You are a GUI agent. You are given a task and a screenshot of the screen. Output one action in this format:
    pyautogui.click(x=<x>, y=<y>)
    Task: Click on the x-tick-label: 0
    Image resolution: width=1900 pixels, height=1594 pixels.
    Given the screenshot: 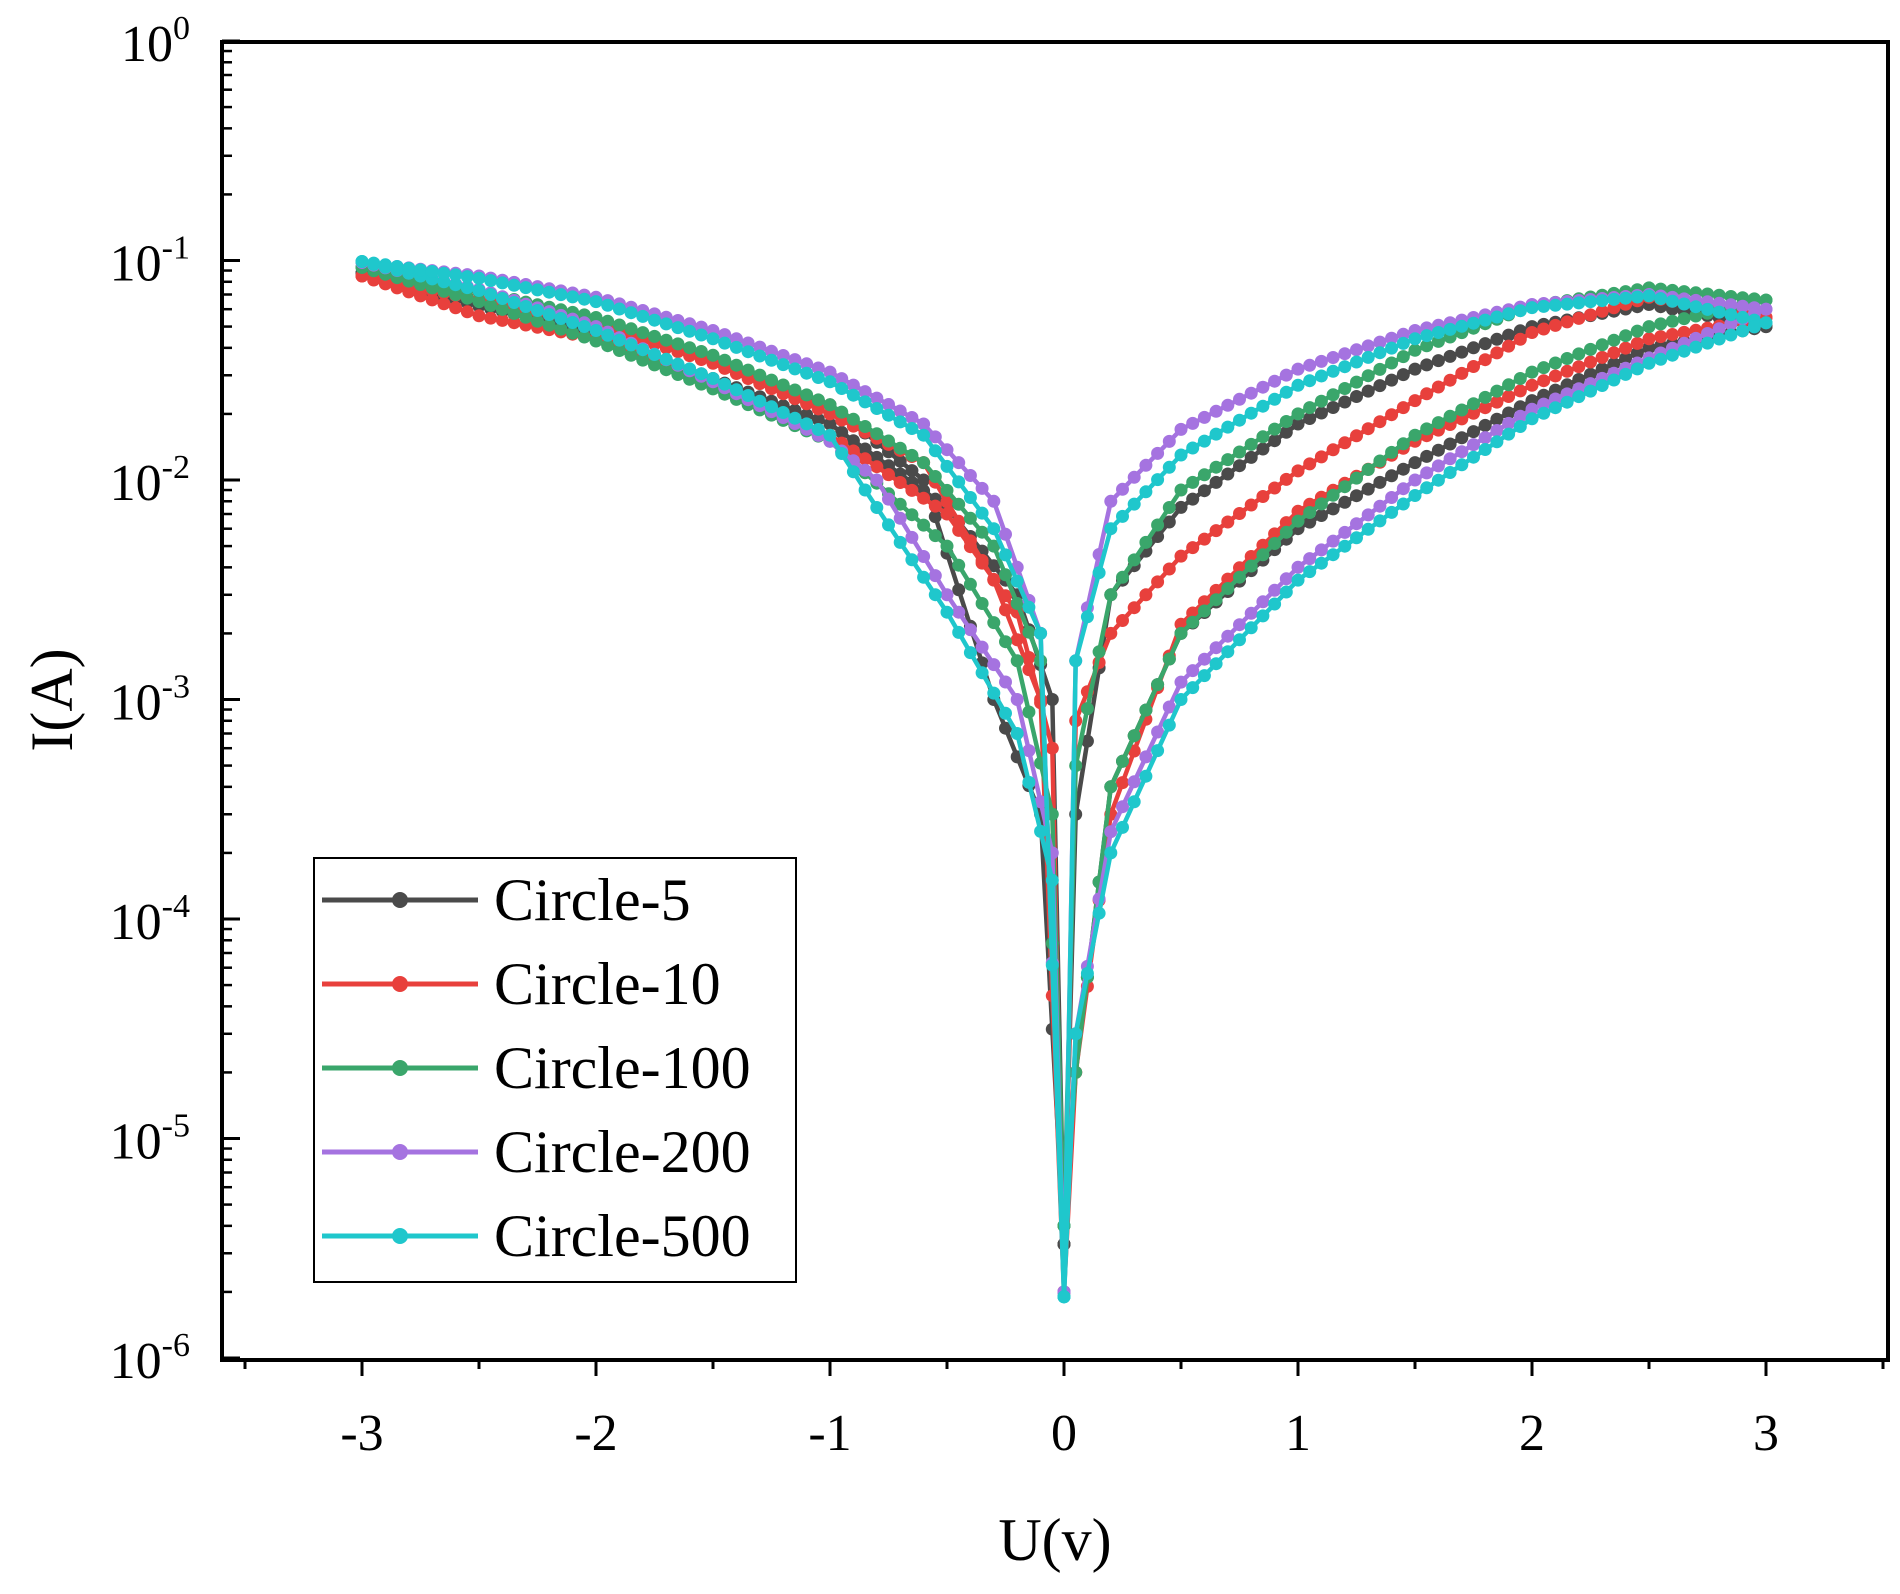 What is the action you would take?
    pyautogui.click(x=1064, y=1433)
    